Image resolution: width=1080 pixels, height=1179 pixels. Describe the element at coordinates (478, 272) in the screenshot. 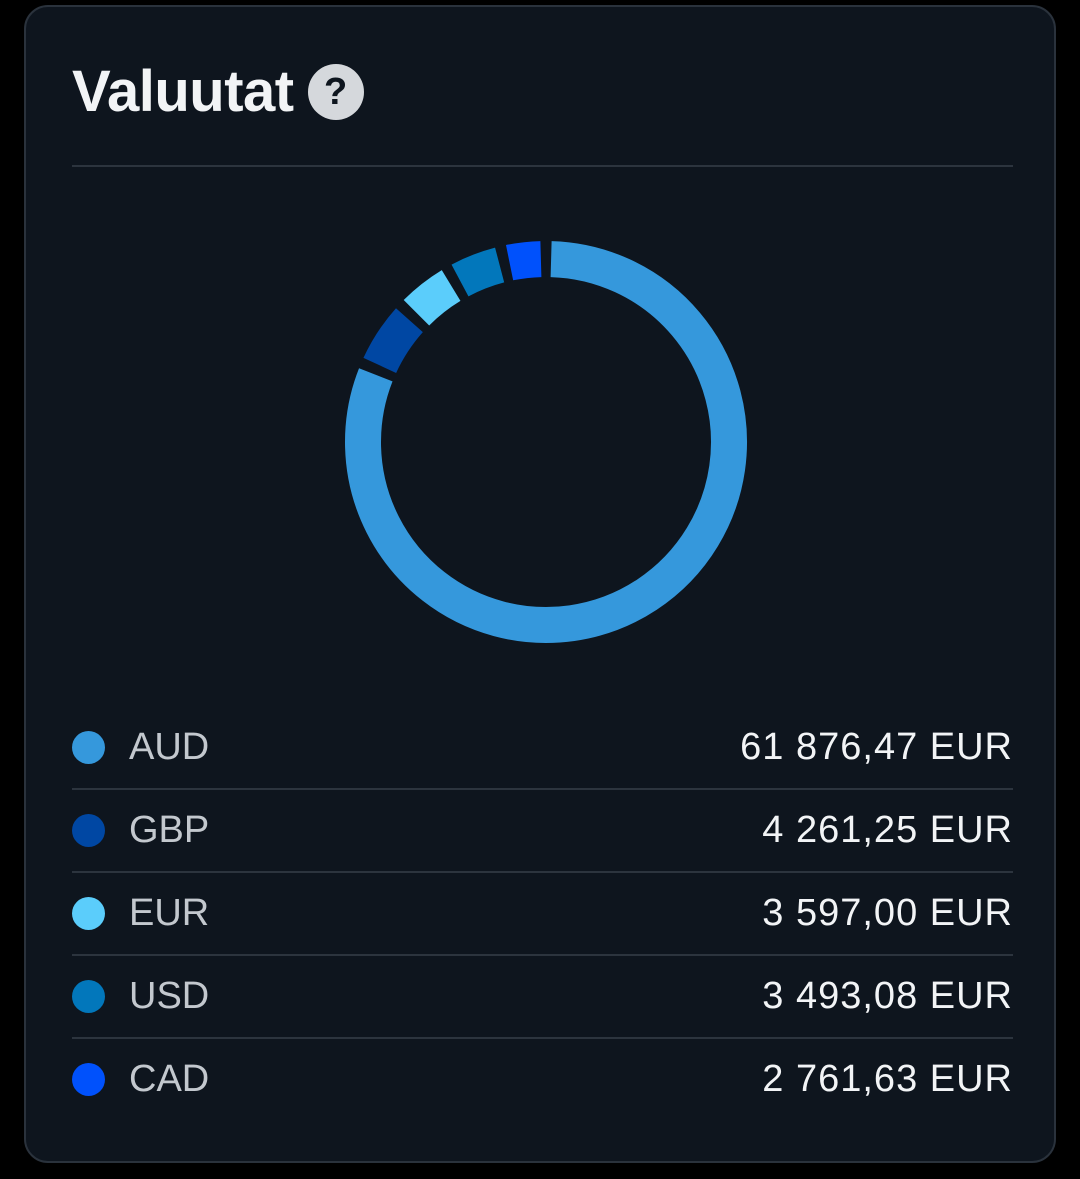

I see `donut-segment-usd` at that location.